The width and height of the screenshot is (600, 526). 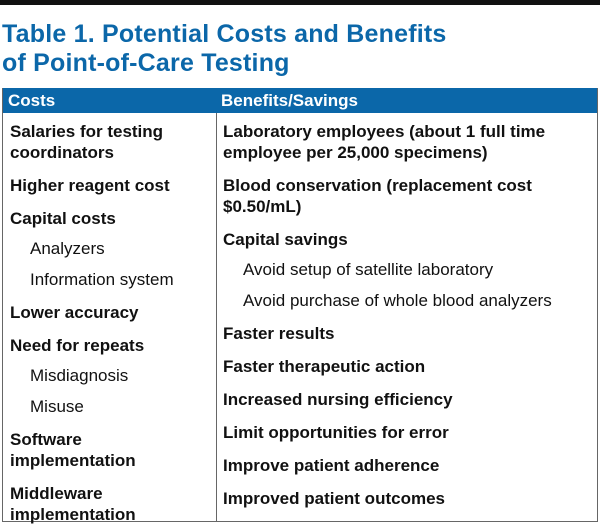 What do you see at coordinates (224, 34) in the screenshot?
I see `title-line-1: Table 1. Potential Costs and Benefits` at bounding box center [224, 34].